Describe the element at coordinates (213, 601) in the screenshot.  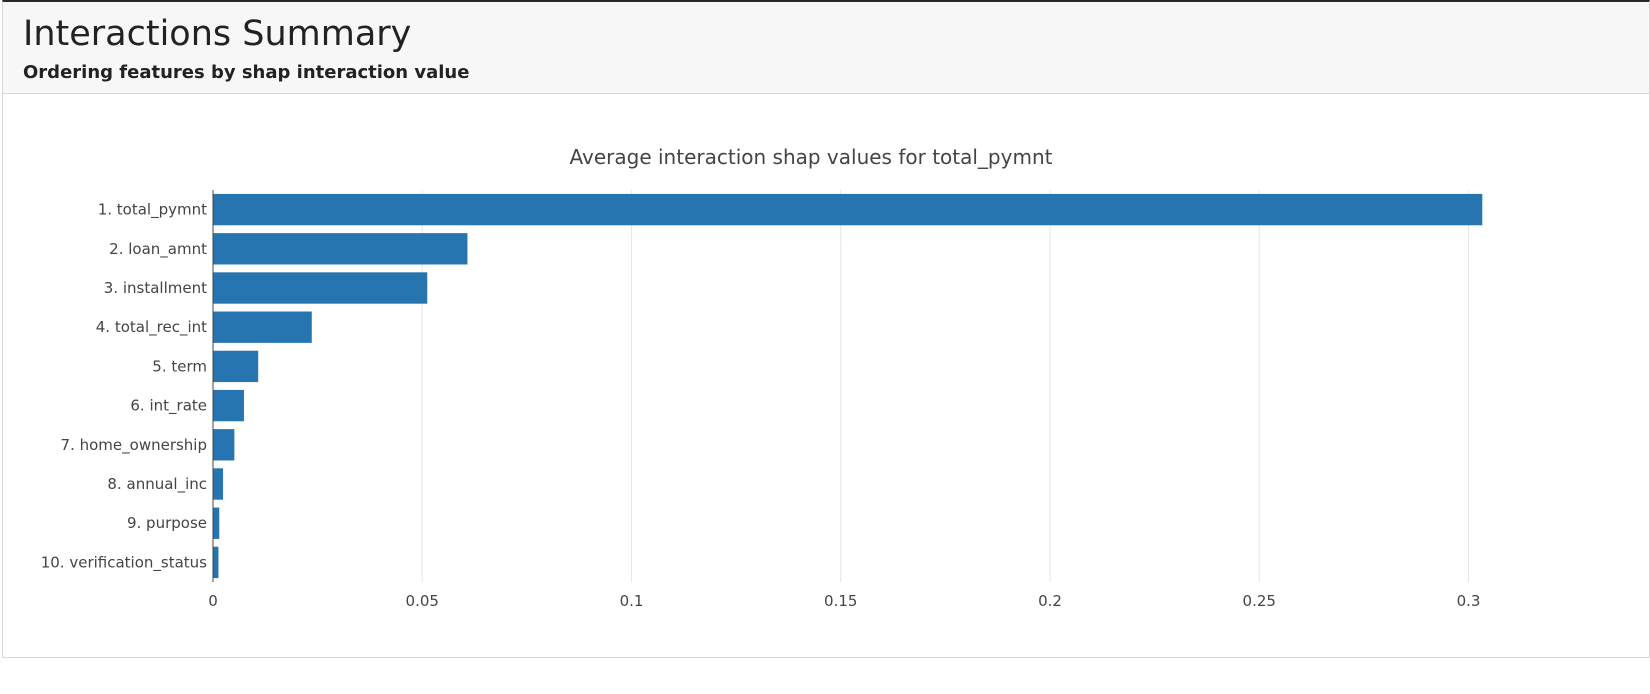
I see `x-tick-label: 0` at that location.